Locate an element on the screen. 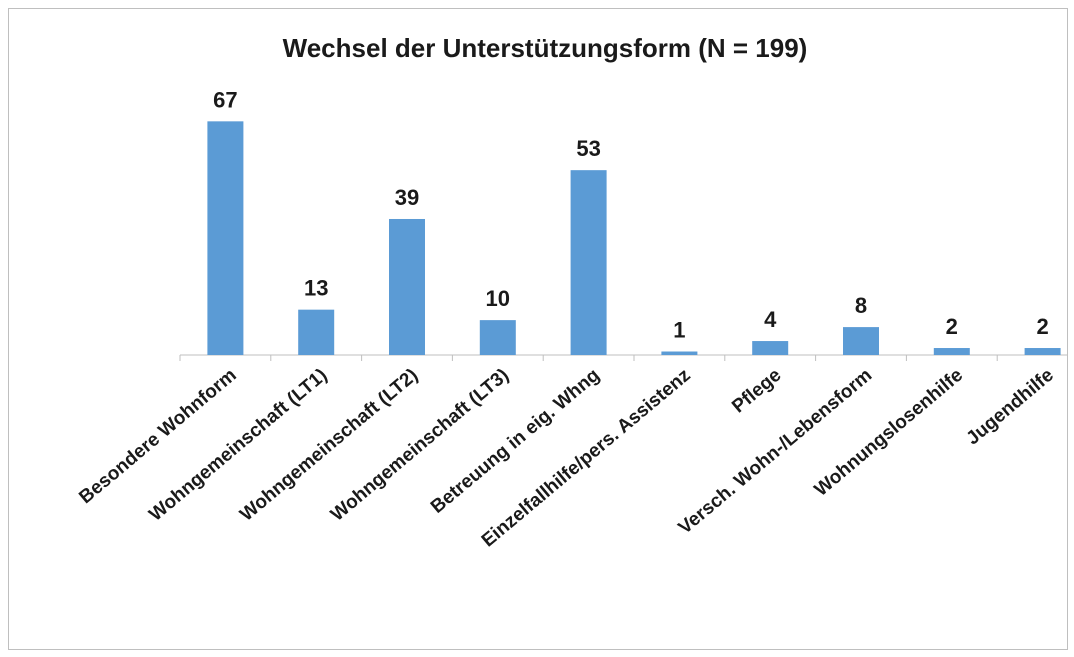 This screenshot has width=1074, height=657. value-label: 67 is located at coordinates (225, 99).